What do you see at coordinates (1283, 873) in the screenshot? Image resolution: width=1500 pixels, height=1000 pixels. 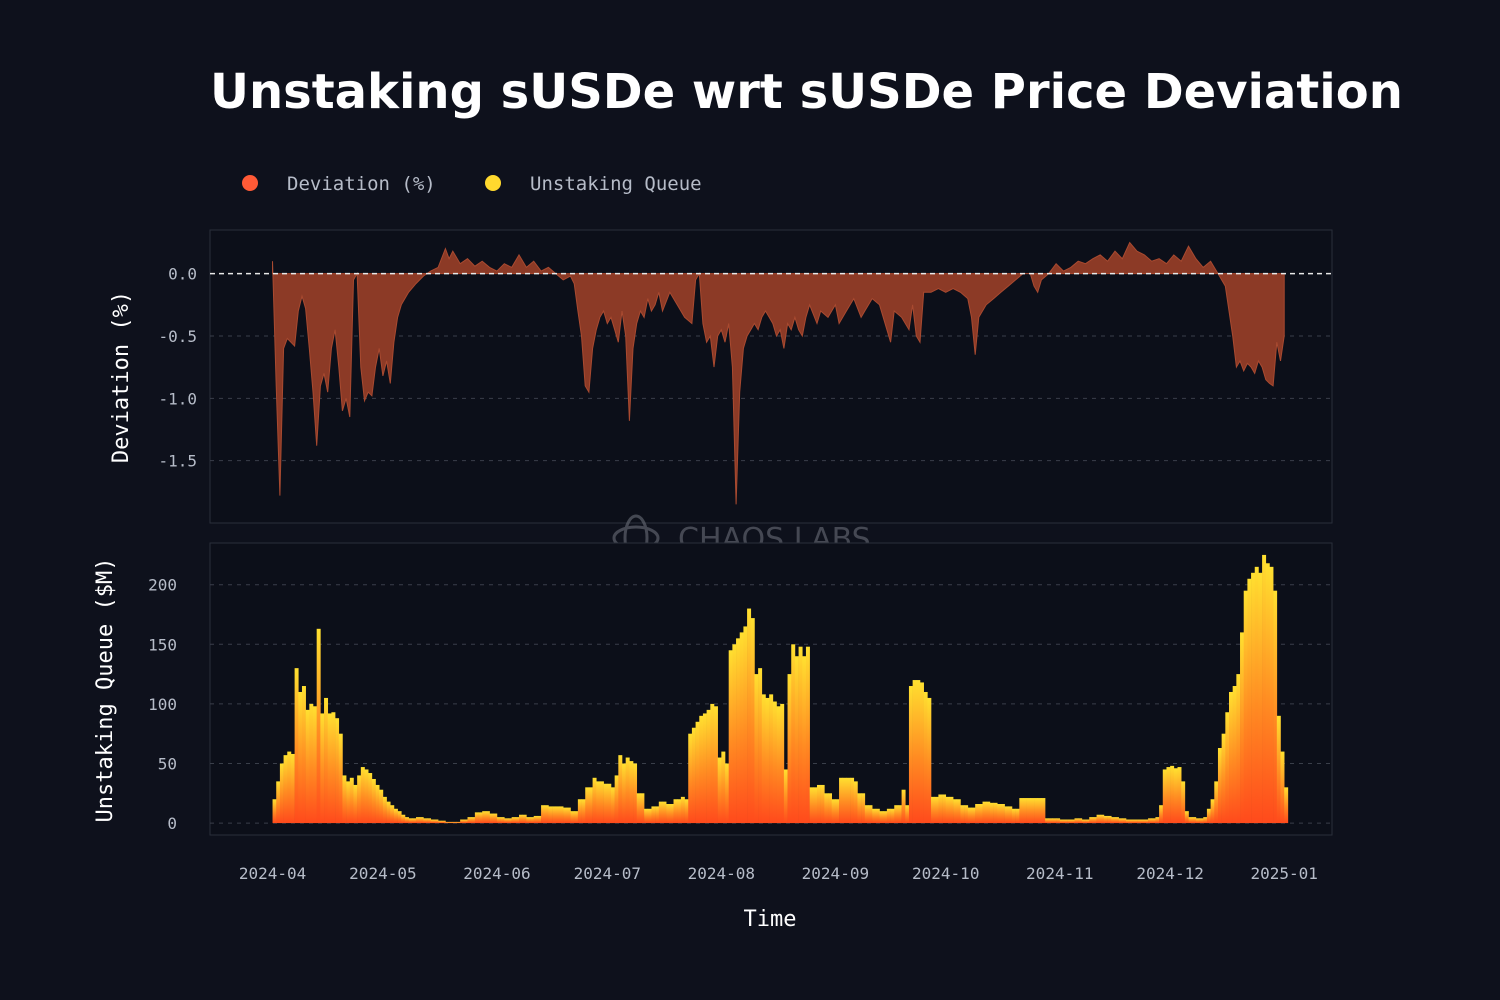 I see `x-tick-label: 2025-01` at bounding box center [1283, 873].